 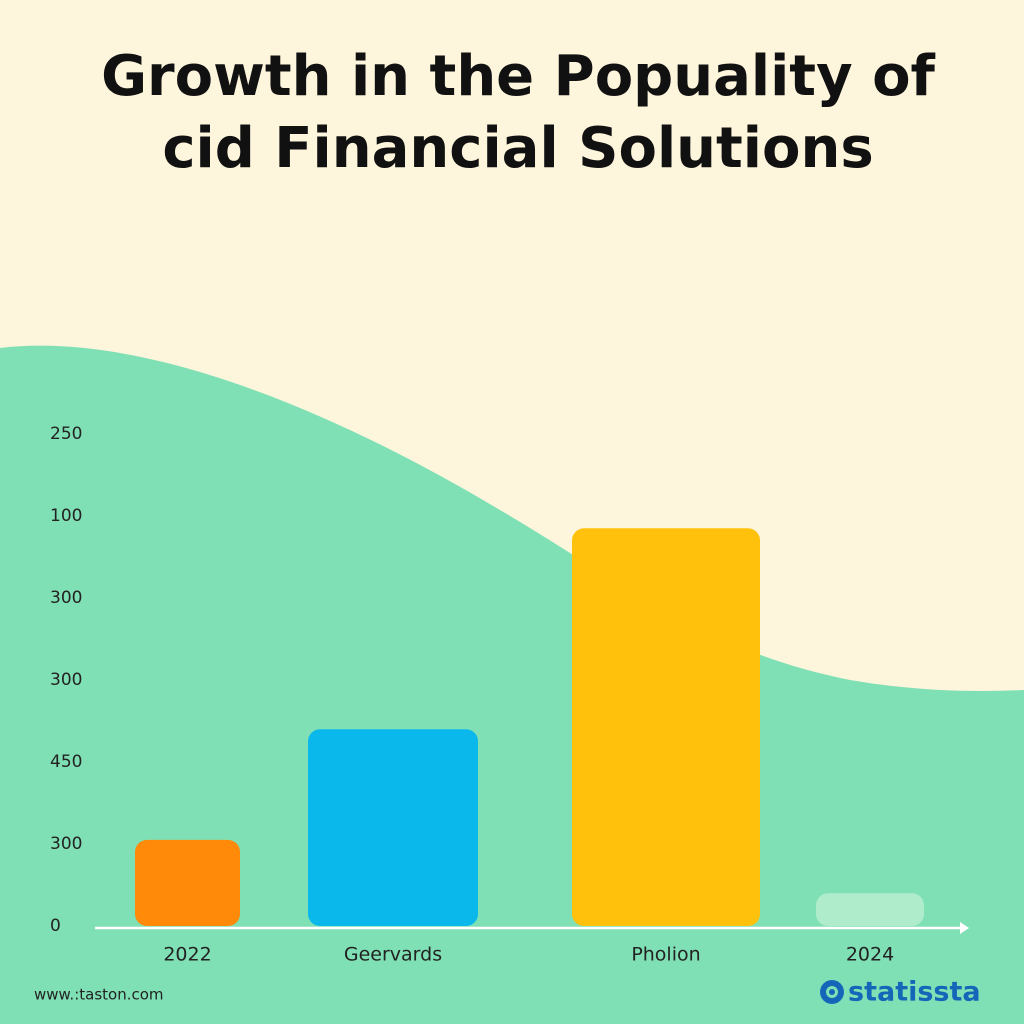 What do you see at coordinates (66, 516) in the screenshot?
I see `y-tick-label: 100` at bounding box center [66, 516].